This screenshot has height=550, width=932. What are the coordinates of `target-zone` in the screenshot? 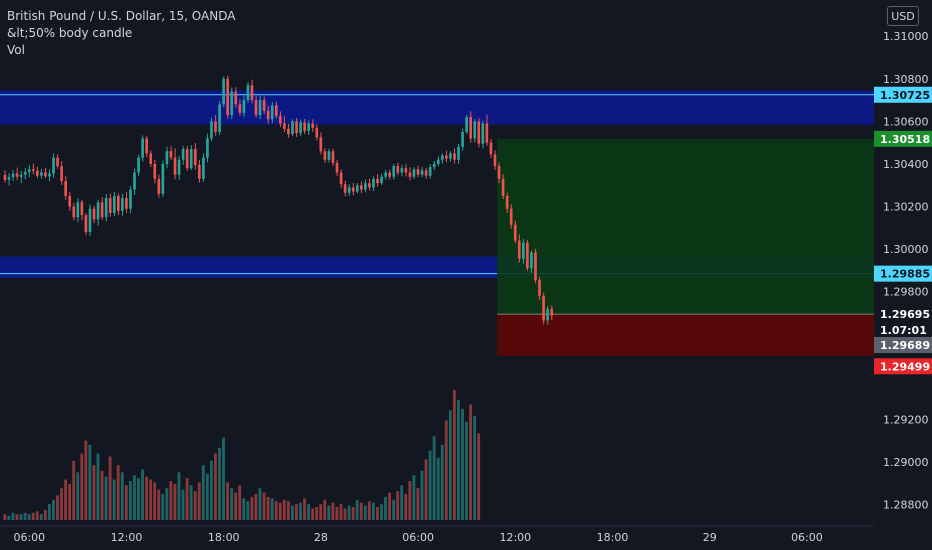 It's located at (685, 226).